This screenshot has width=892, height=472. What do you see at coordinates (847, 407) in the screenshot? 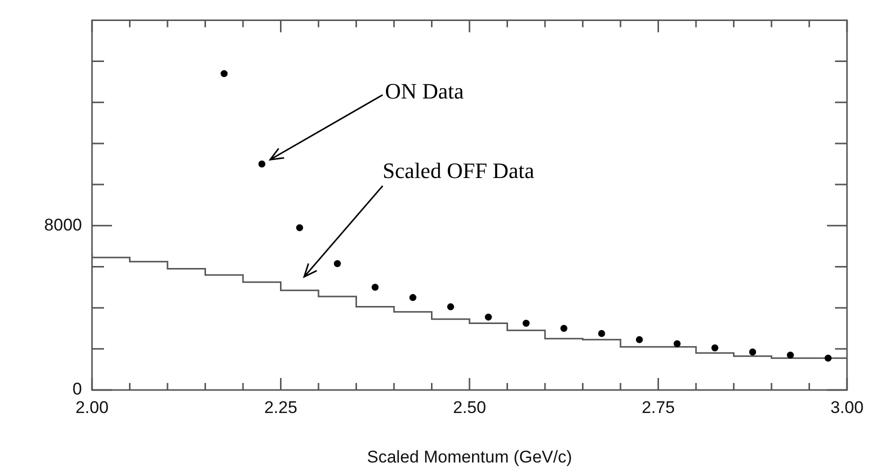
I see `x-tick-label: 3.00` at bounding box center [847, 407].